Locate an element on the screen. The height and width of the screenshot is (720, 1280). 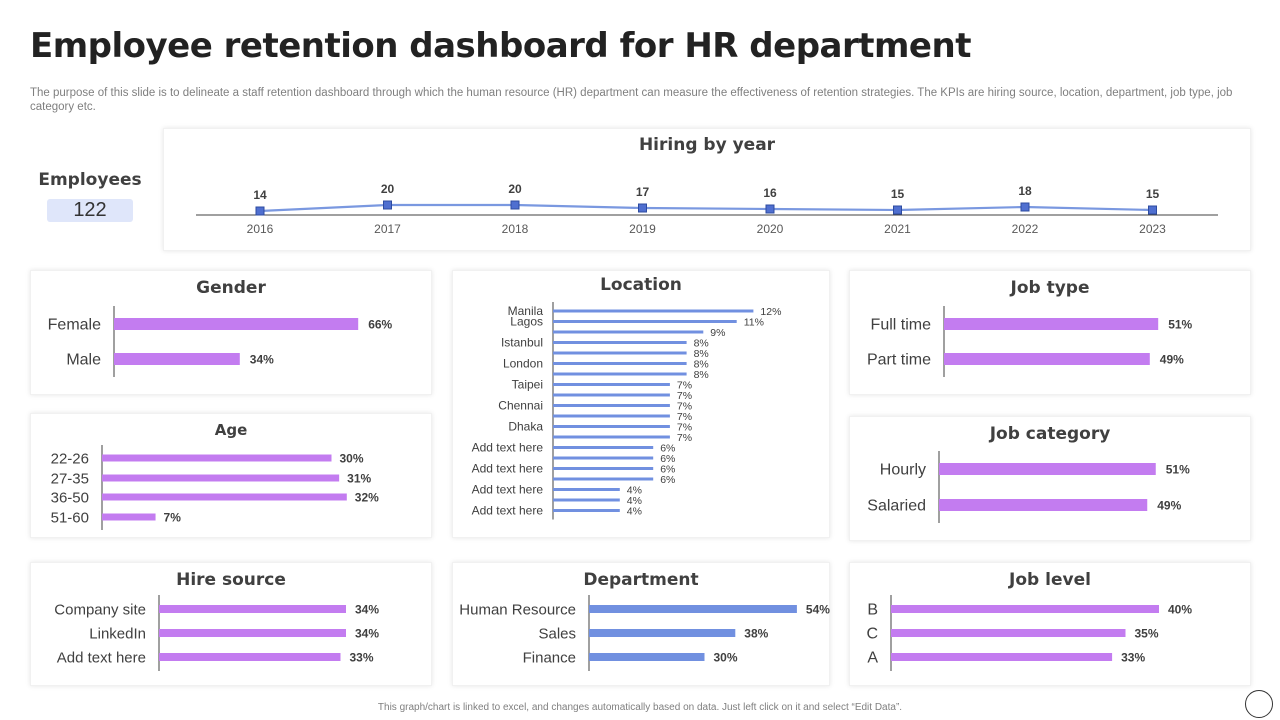
jobcat-data-label: 49% is located at coordinates (1169, 506).